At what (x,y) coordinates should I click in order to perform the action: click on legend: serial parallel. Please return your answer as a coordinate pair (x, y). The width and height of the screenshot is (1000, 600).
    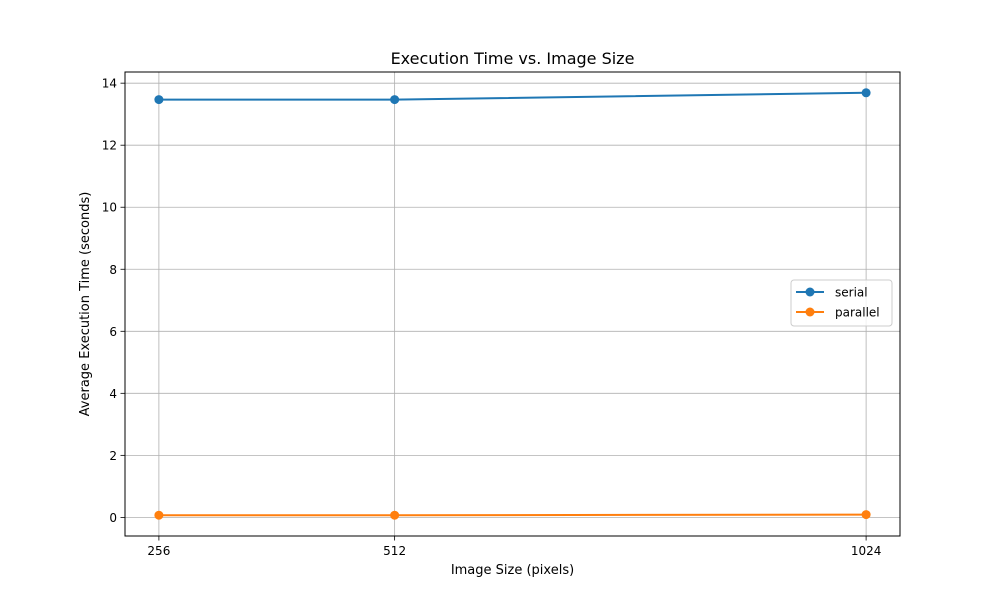
    Looking at the image, I should click on (841, 303).